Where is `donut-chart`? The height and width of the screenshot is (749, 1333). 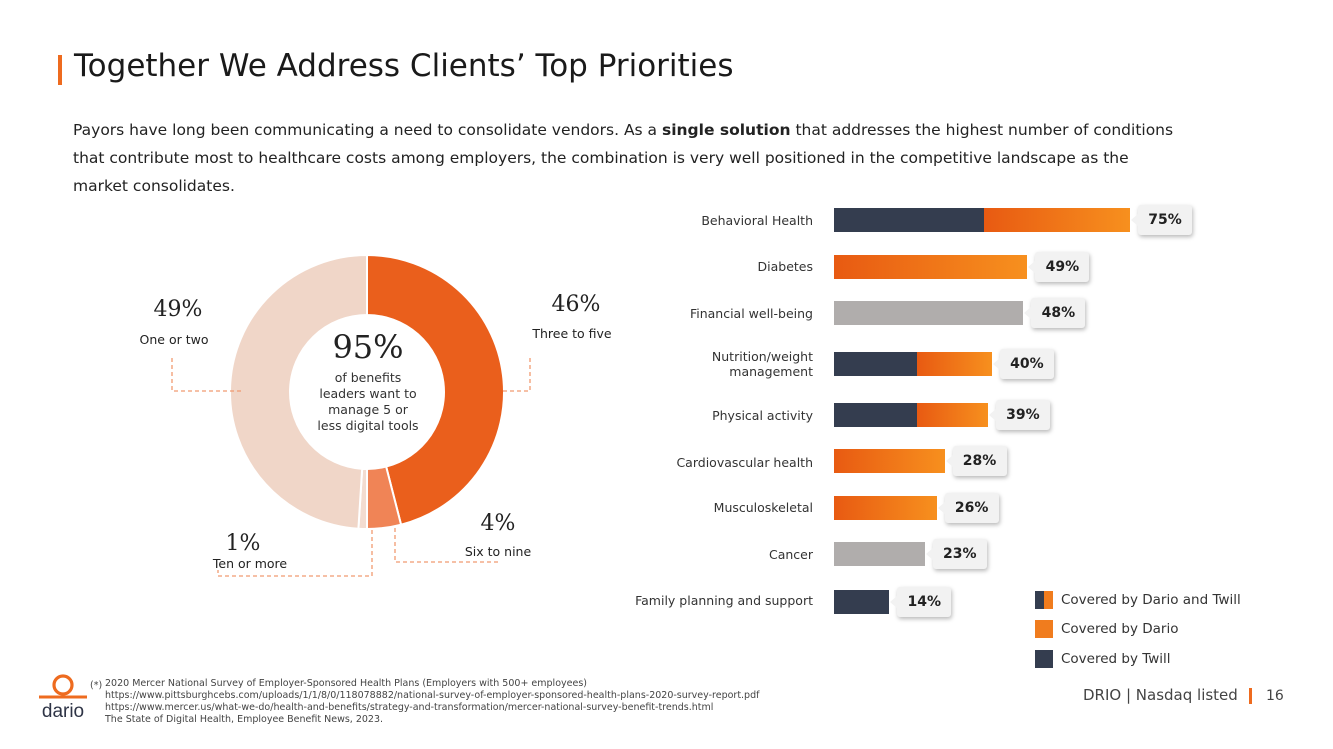 donut-chart is located at coordinates (351, 415).